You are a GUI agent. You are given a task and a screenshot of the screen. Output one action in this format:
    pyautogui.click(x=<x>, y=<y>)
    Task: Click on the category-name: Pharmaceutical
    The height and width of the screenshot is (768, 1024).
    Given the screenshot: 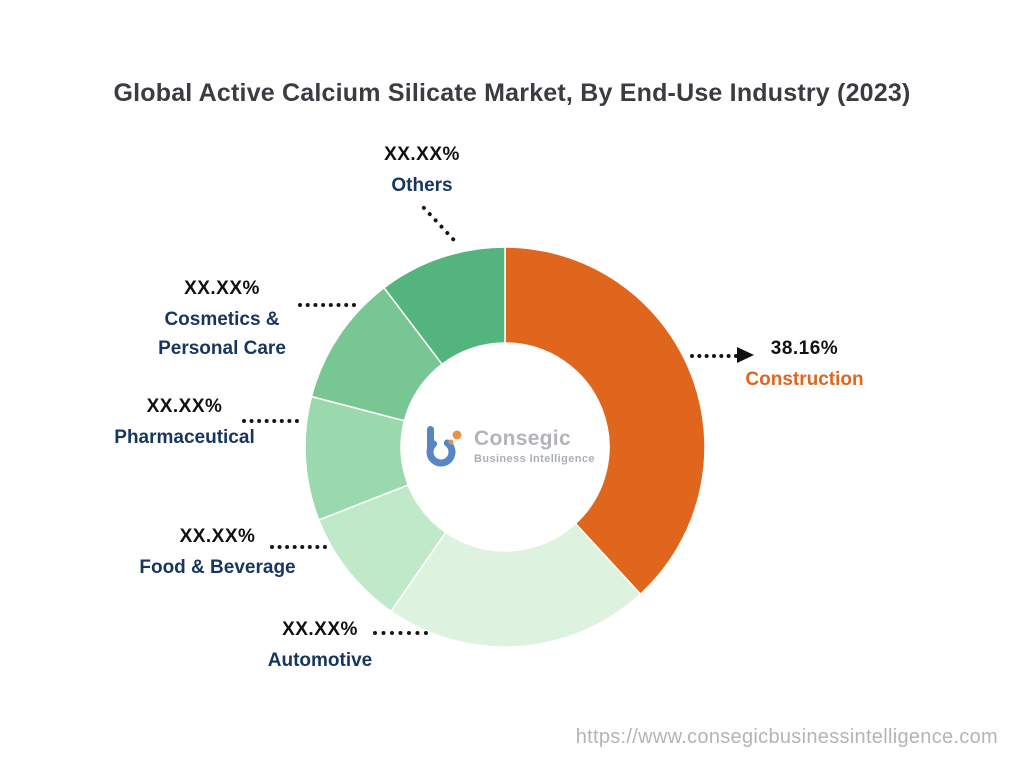 What is the action you would take?
    pyautogui.click(x=184, y=437)
    